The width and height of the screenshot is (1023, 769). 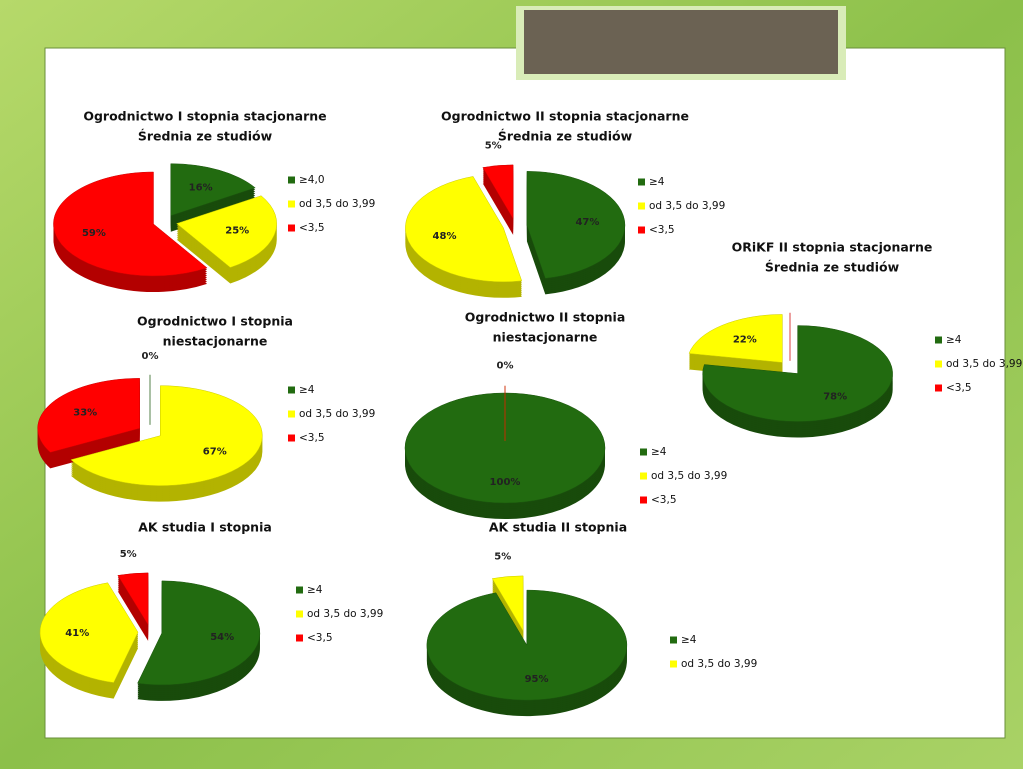 What do you see at coordinates (545, 317) in the screenshot?
I see `chart-title: Ogrodnictwo II stopnia` at bounding box center [545, 317].